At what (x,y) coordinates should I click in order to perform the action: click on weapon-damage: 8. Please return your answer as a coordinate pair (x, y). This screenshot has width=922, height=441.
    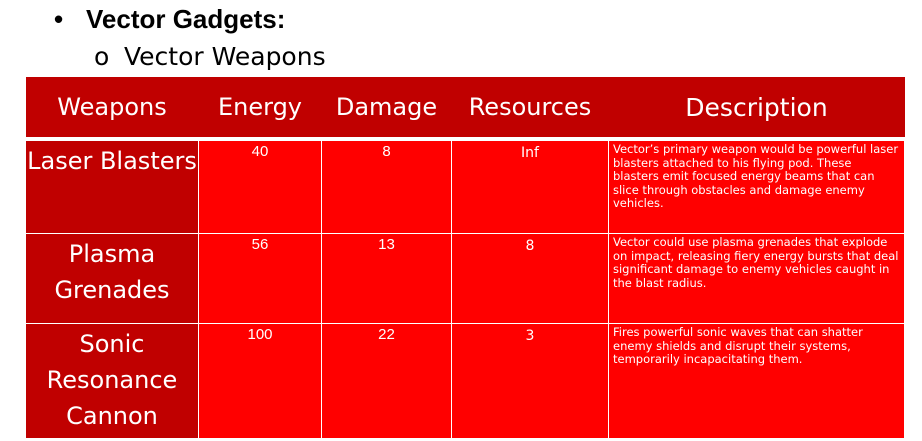
    Looking at the image, I should click on (386, 186).